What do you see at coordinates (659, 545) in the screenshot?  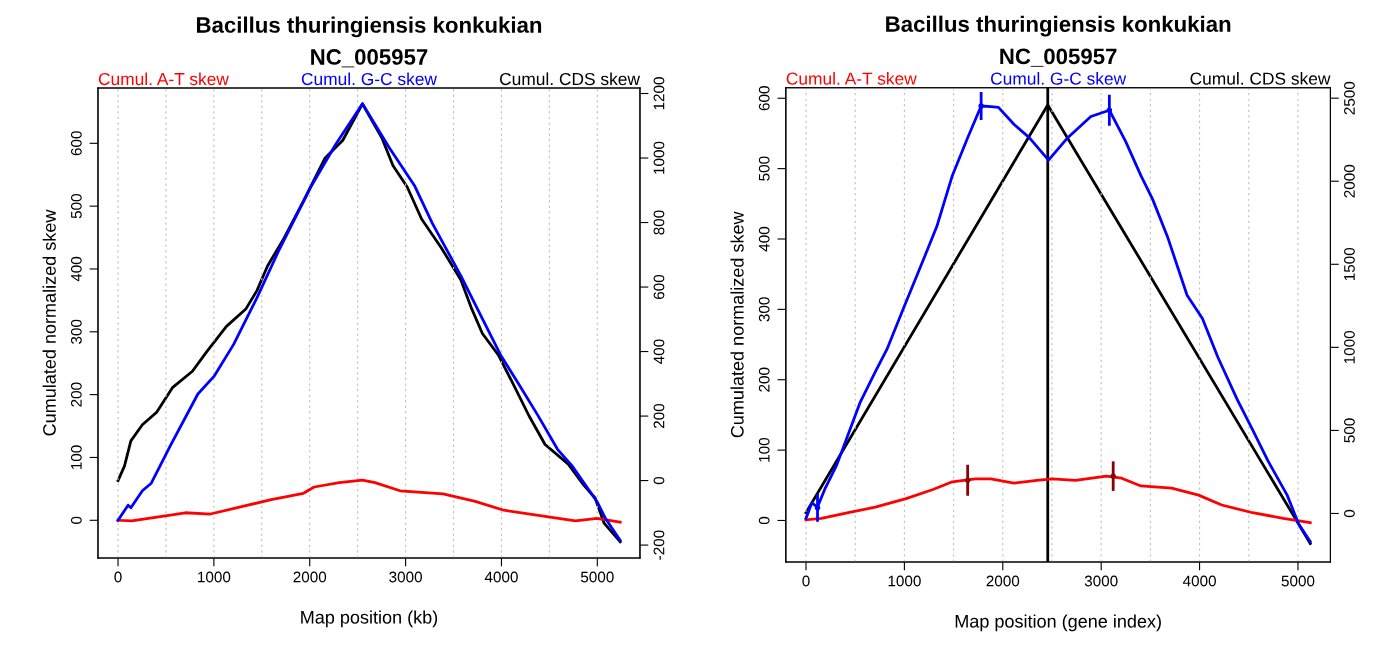 I see `y2-tick-label: -200` at bounding box center [659, 545].